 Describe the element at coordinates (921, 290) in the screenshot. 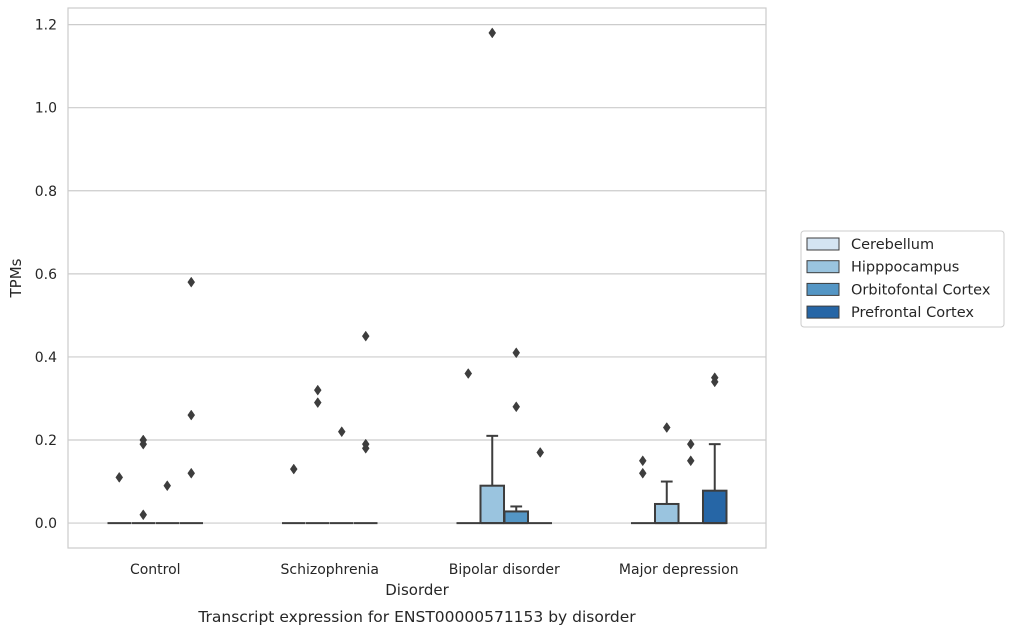

I see `legend-label: Orbitofontal Cortex` at that location.